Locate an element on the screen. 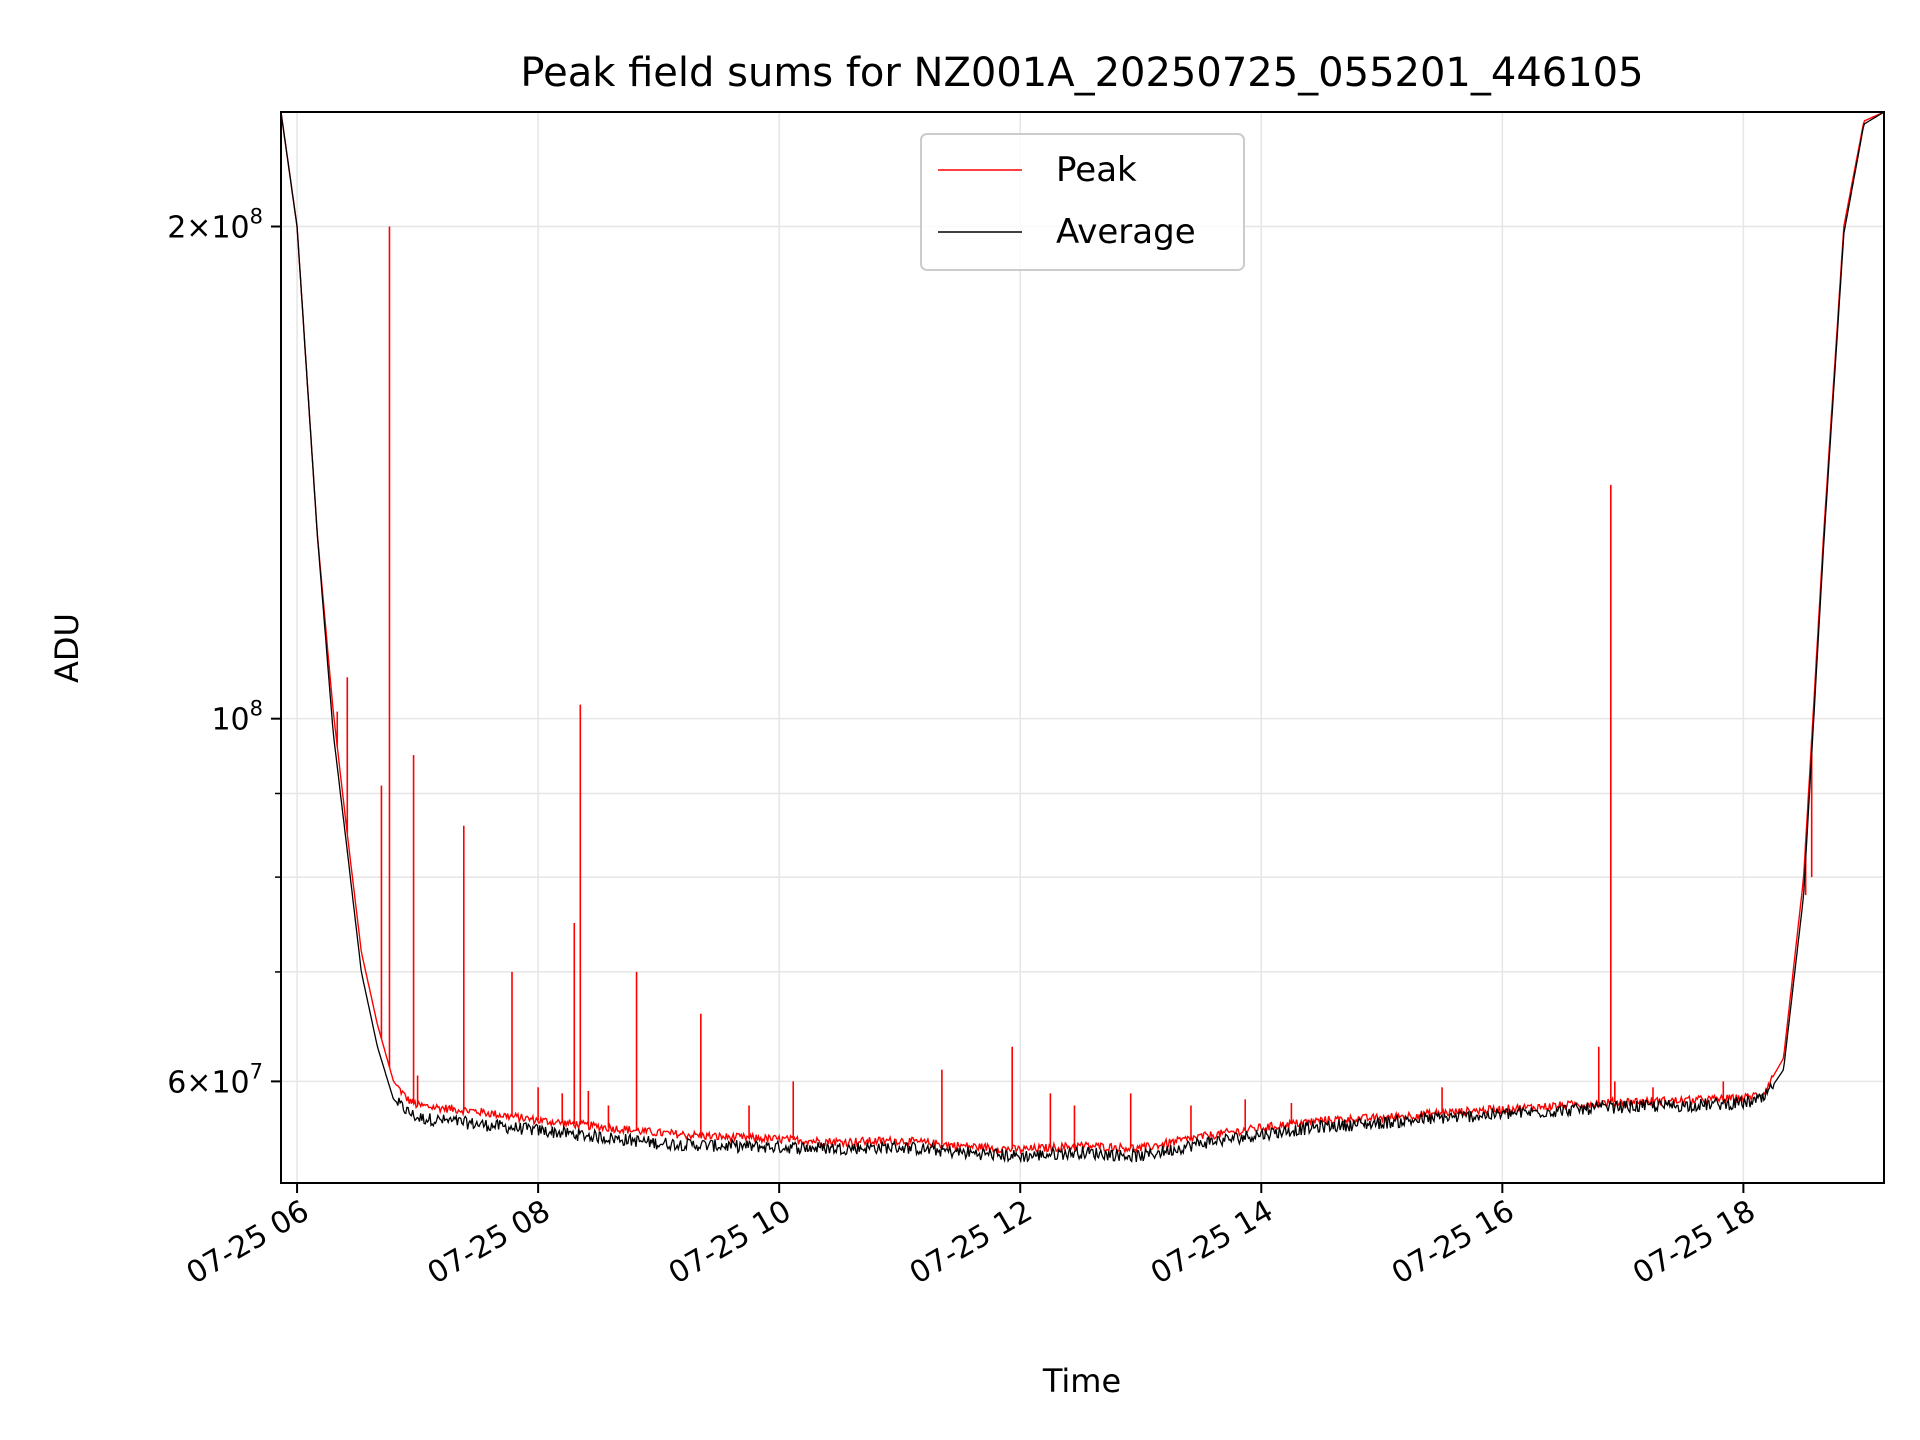  y-tick-label: 108 is located at coordinates (237, 717).